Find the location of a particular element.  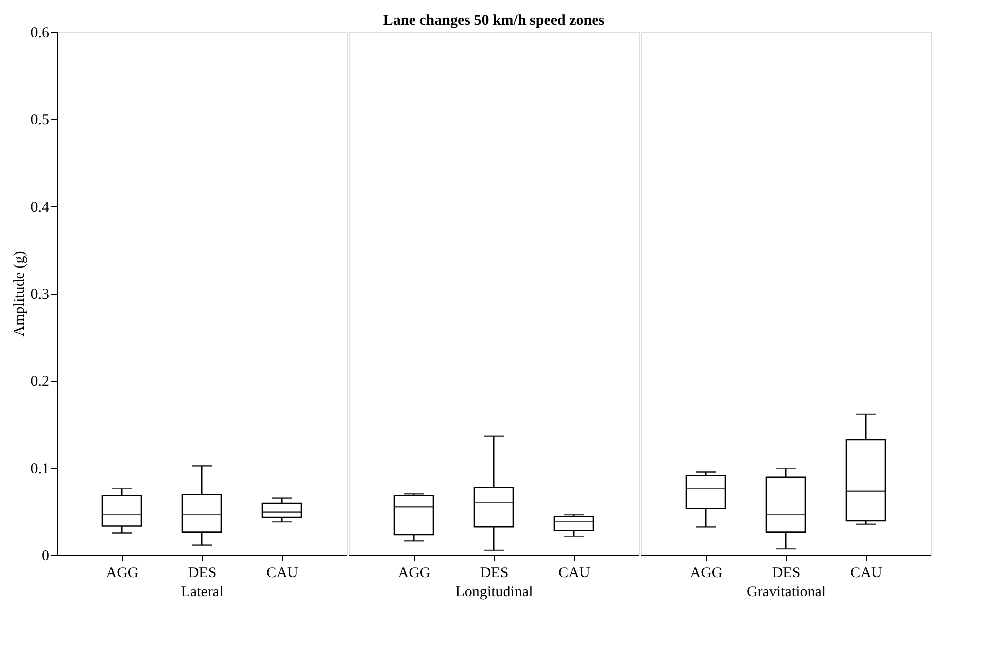

y-tick-label: 0.4 is located at coordinates (40, 208).